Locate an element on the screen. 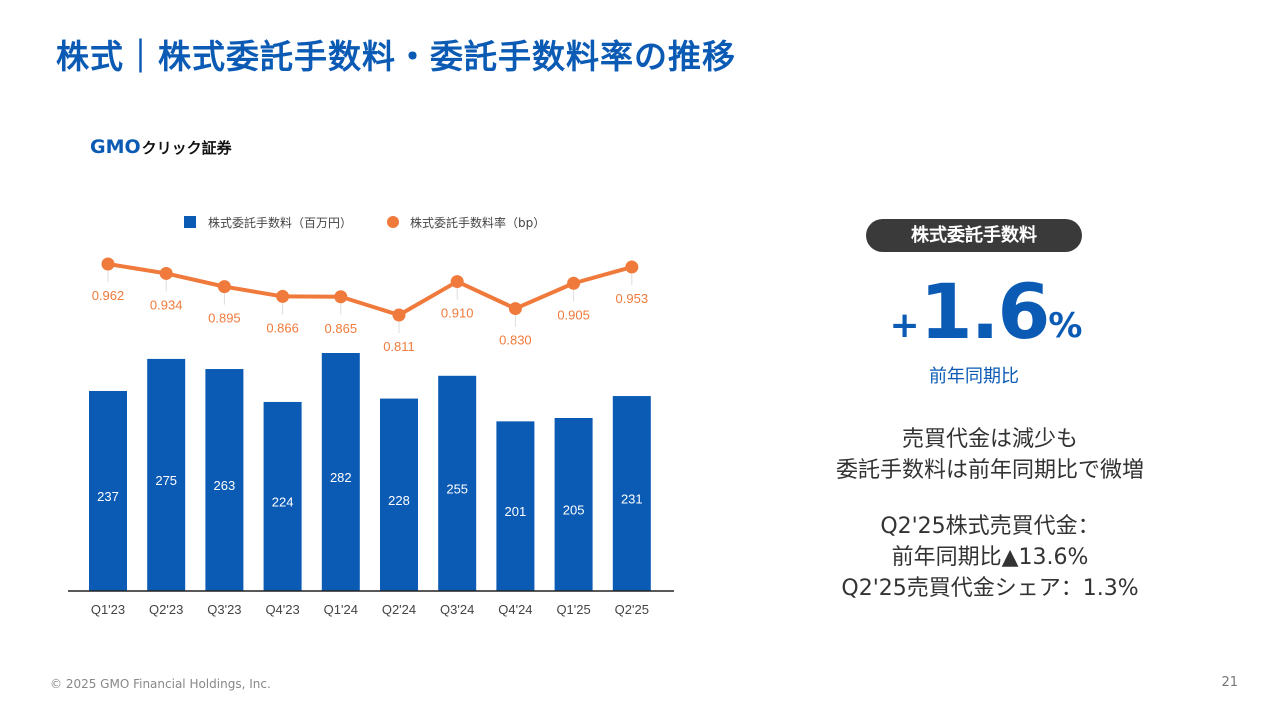 The image size is (1280, 720). x-tick-label: Q1'24 is located at coordinates (341, 609).